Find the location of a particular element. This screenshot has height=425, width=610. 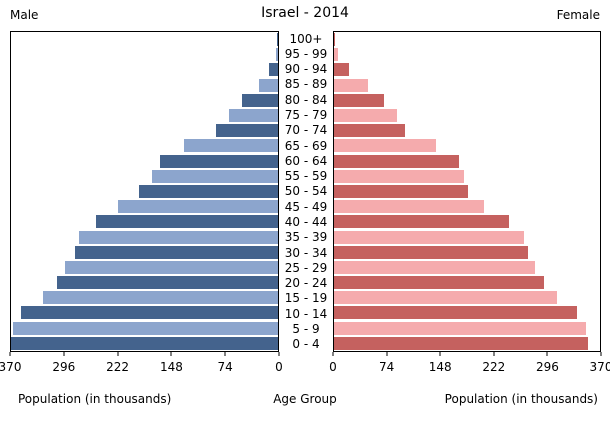

female-axis-ticklabels: 0 74 148 222 296 370 is located at coordinates (469, 368).